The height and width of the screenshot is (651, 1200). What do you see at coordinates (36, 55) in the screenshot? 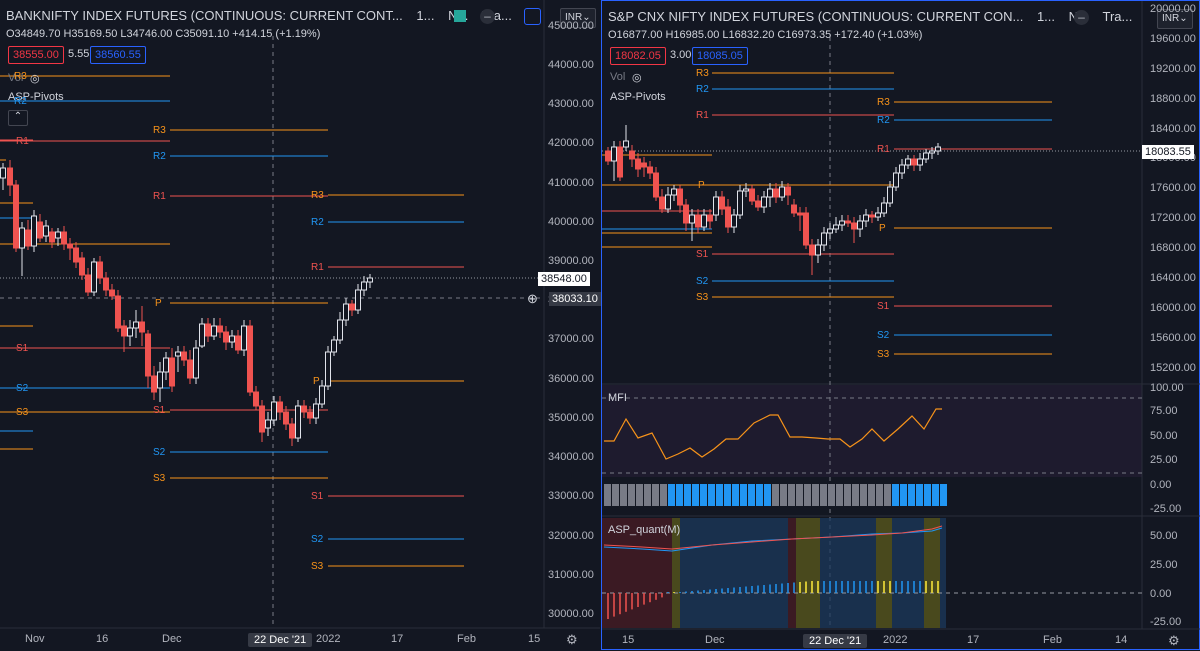
I see `left-bid-price: 38555.00` at bounding box center [36, 55].